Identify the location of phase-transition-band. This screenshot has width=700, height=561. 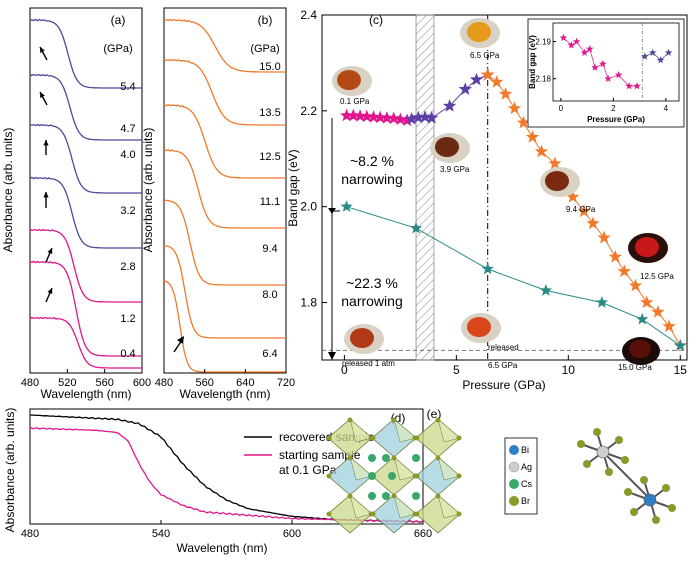
(425, 187).